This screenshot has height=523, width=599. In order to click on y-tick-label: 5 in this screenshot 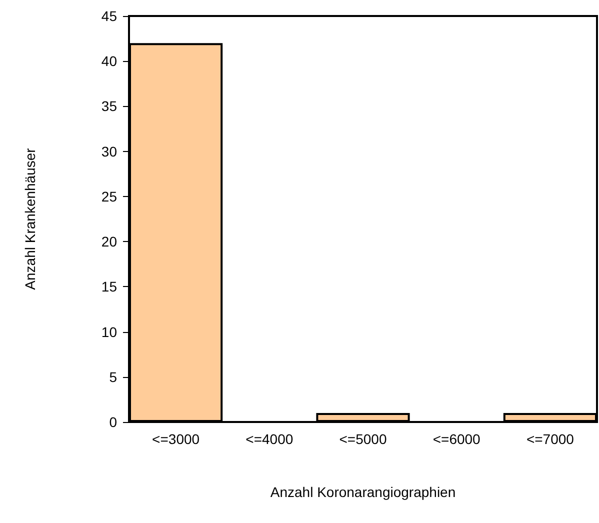, I will do `click(113, 376)`.